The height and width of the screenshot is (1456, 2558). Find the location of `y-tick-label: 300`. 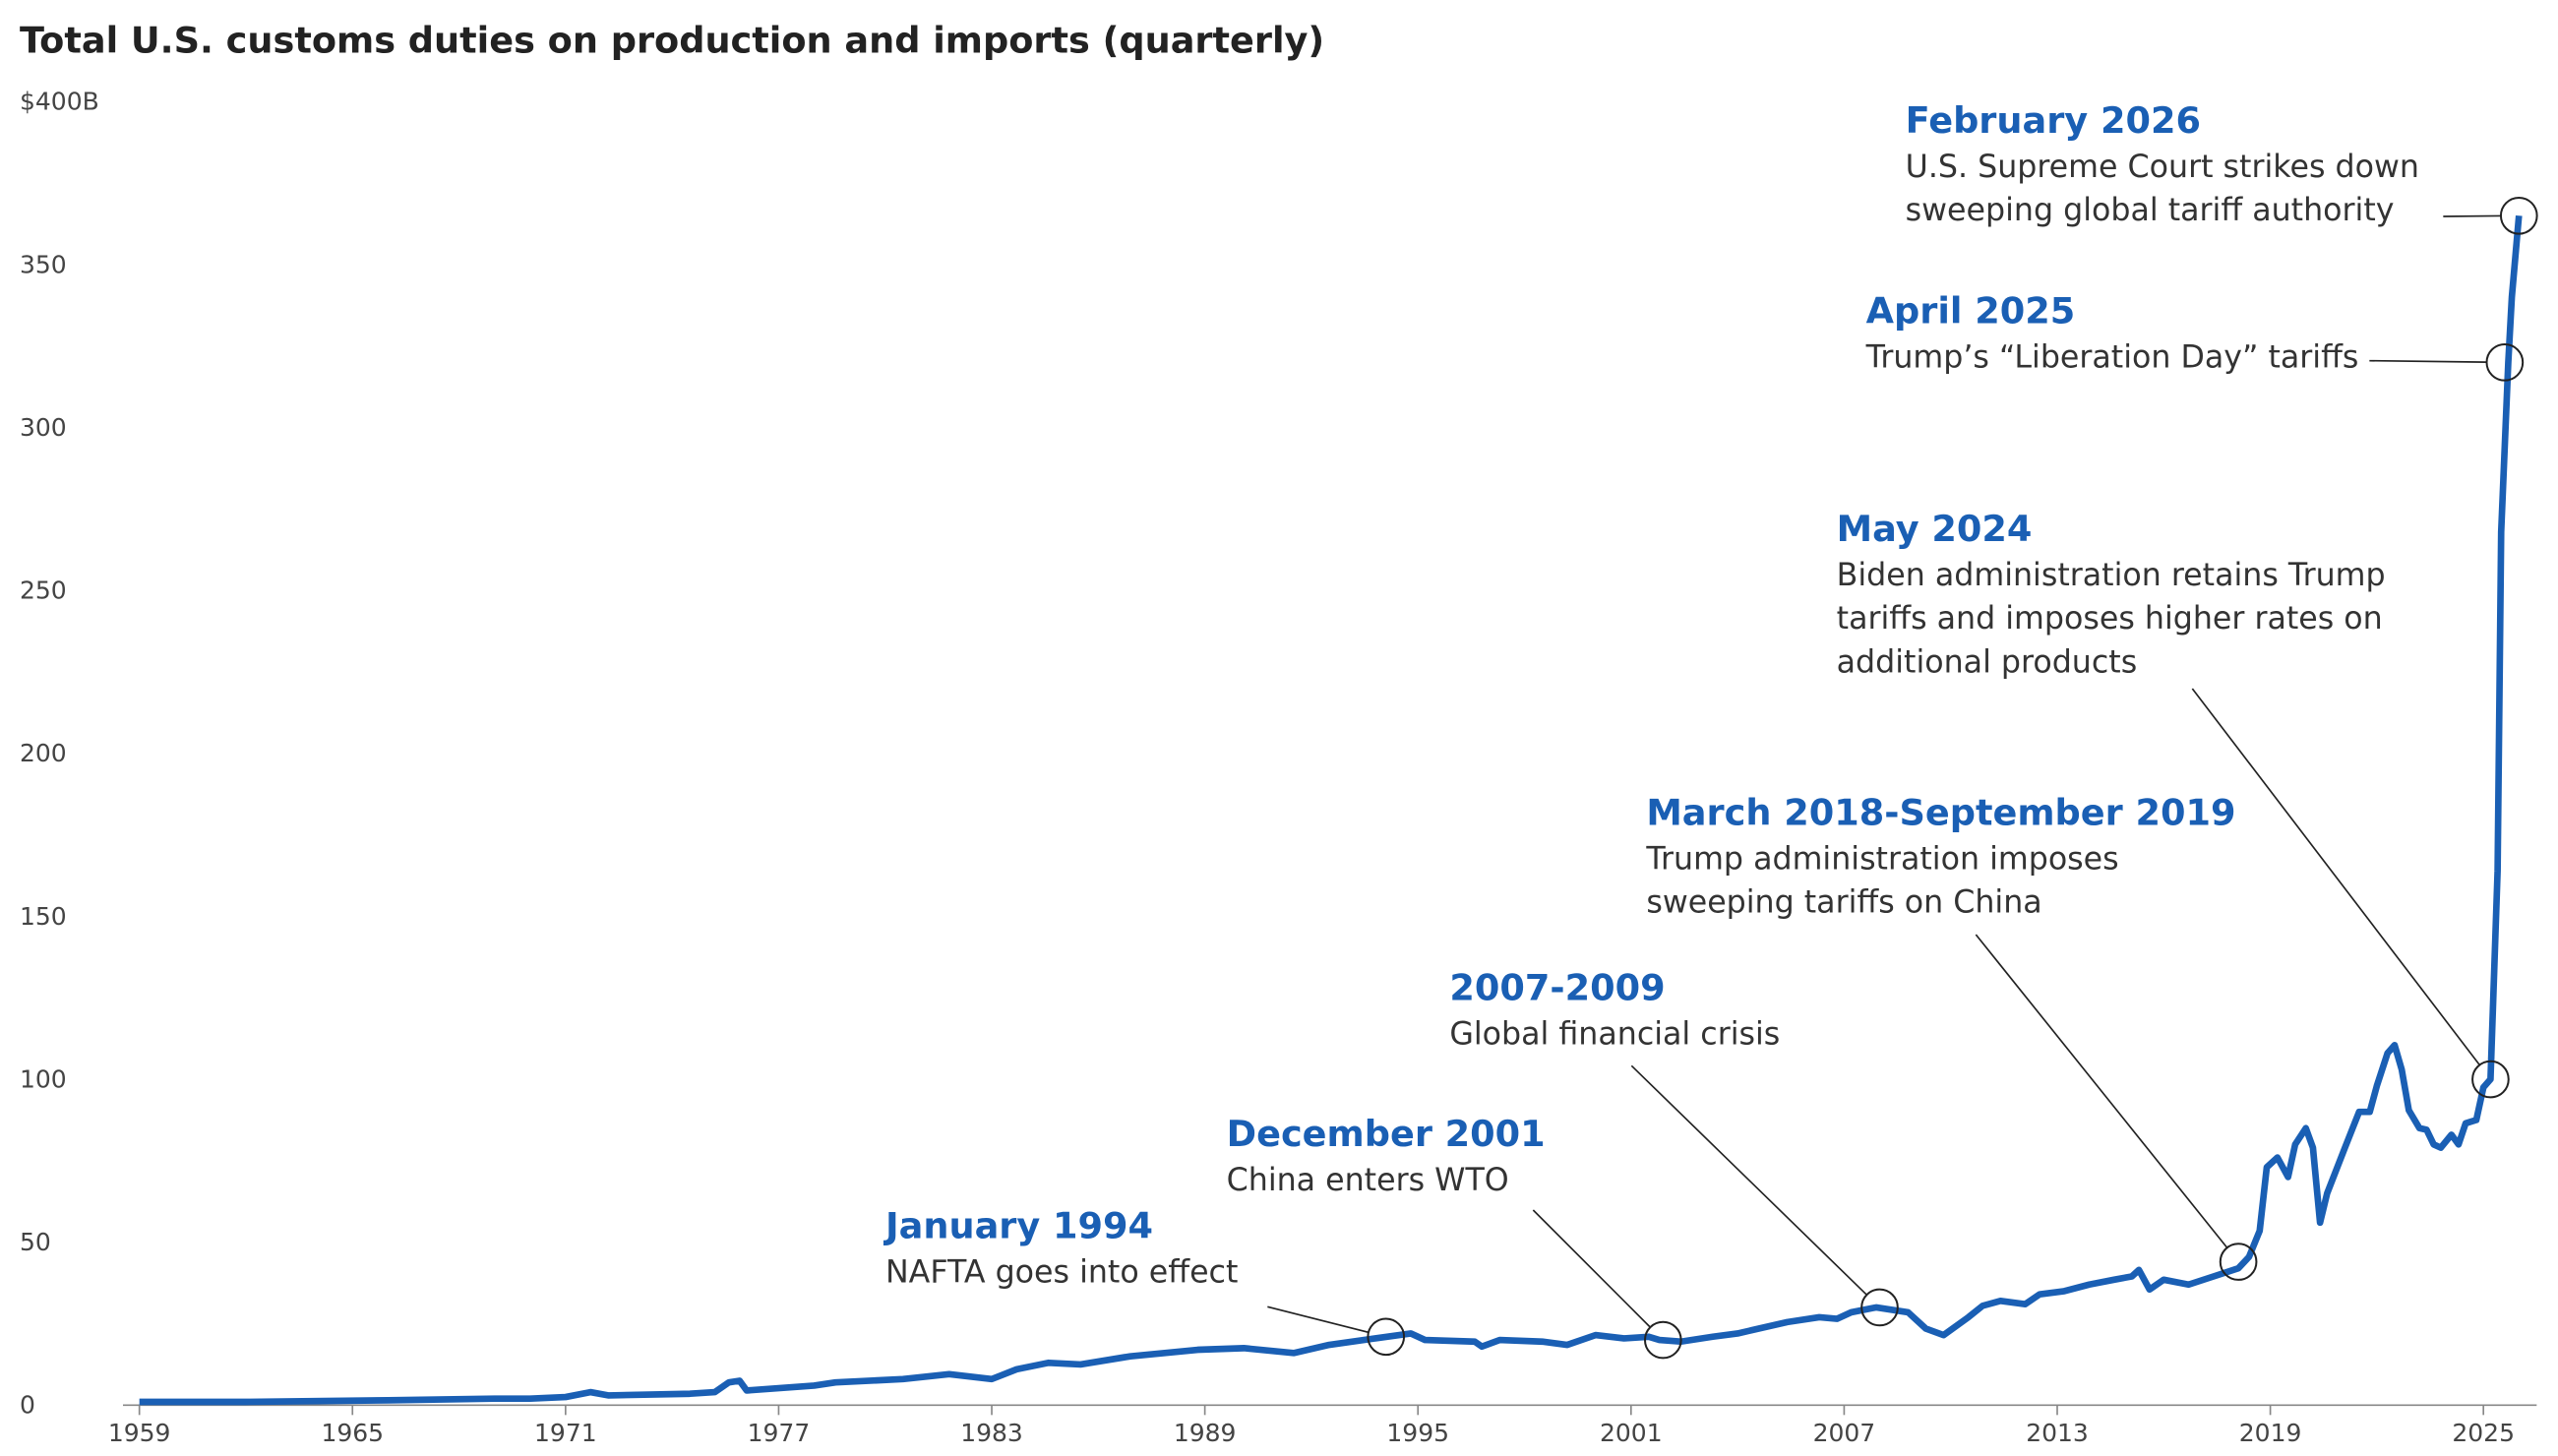

y-tick-label: 300 is located at coordinates (43, 427).